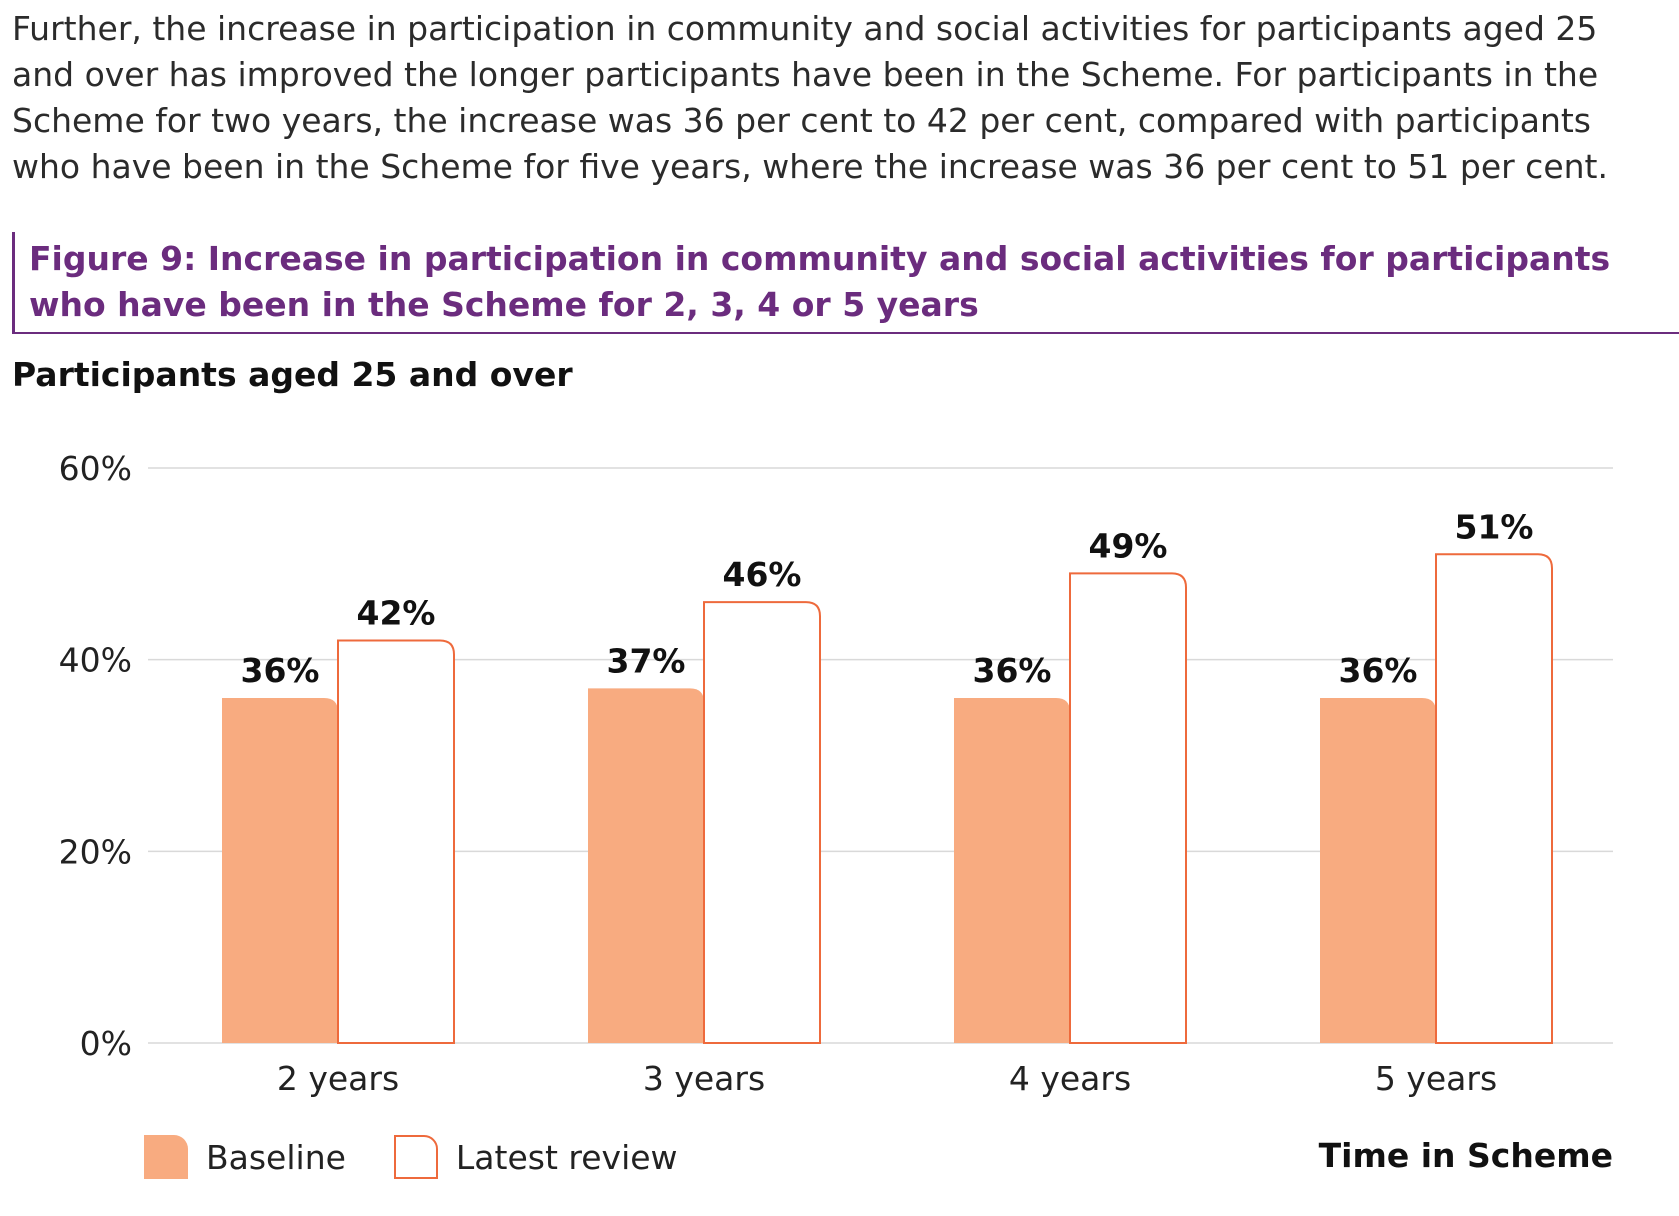 The height and width of the screenshot is (1216, 1679). Describe the element at coordinates (292, 374) in the screenshot. I see `chart-subtitle: Participants aged 25 and over` at that location.